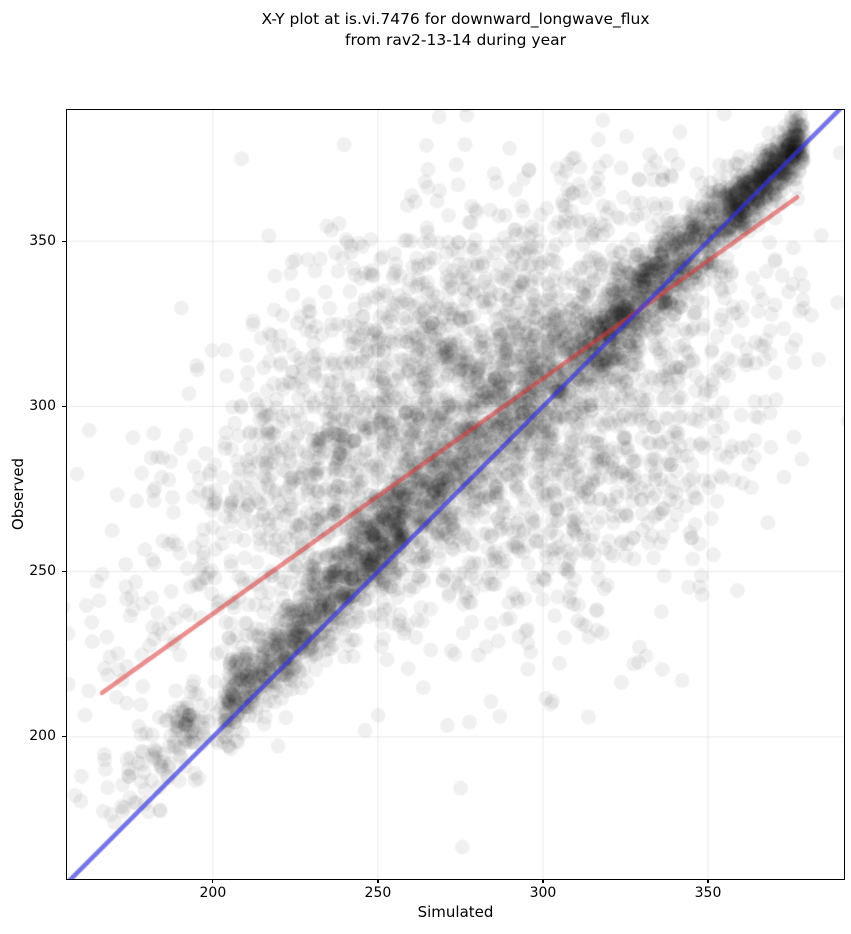 The width and height of the screenshot is (851, 934). I want to click on y-tick-label: 250, so click(42, 571).